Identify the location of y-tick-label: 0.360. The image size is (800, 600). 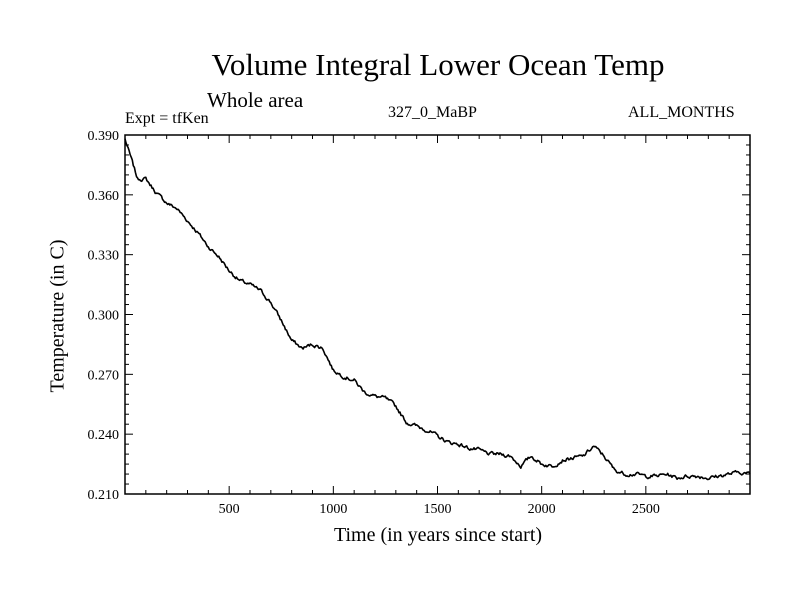
(104, 196).